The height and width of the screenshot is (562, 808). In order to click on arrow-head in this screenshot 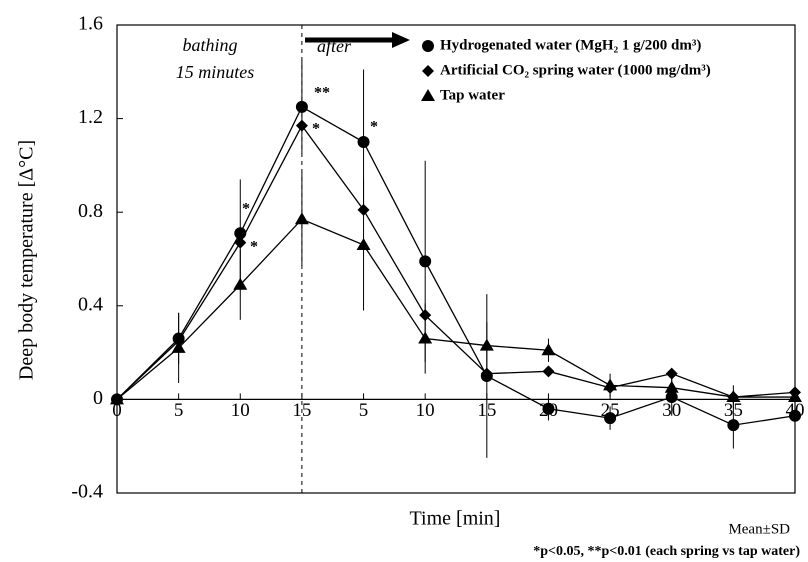, I will do `click(401, 40)`.